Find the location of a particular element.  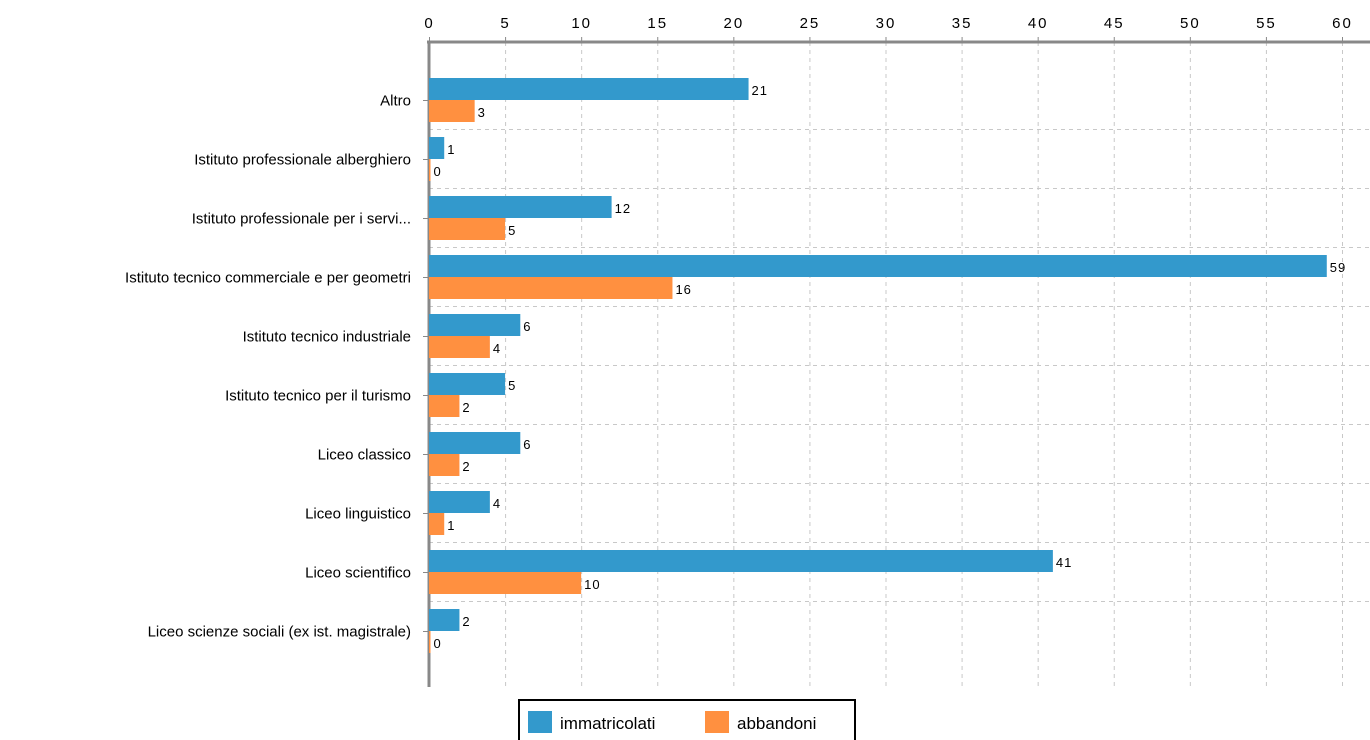

legend-label-immatricolati: immatricolati is located at coordinates (607, 723).